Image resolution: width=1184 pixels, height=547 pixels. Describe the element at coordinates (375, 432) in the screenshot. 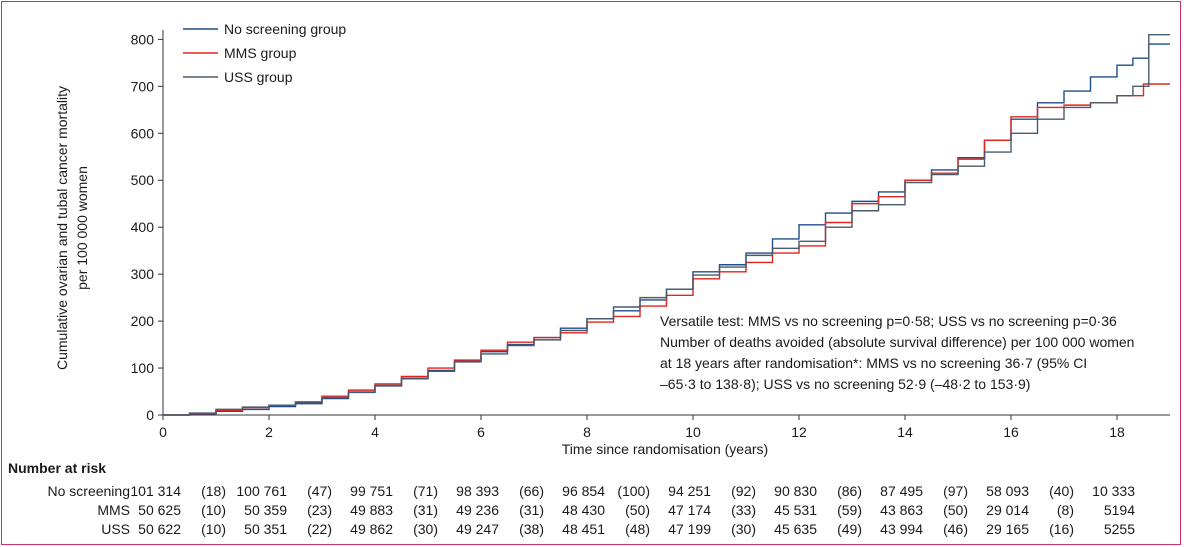

I see `x-tick-label: 4` at that location.